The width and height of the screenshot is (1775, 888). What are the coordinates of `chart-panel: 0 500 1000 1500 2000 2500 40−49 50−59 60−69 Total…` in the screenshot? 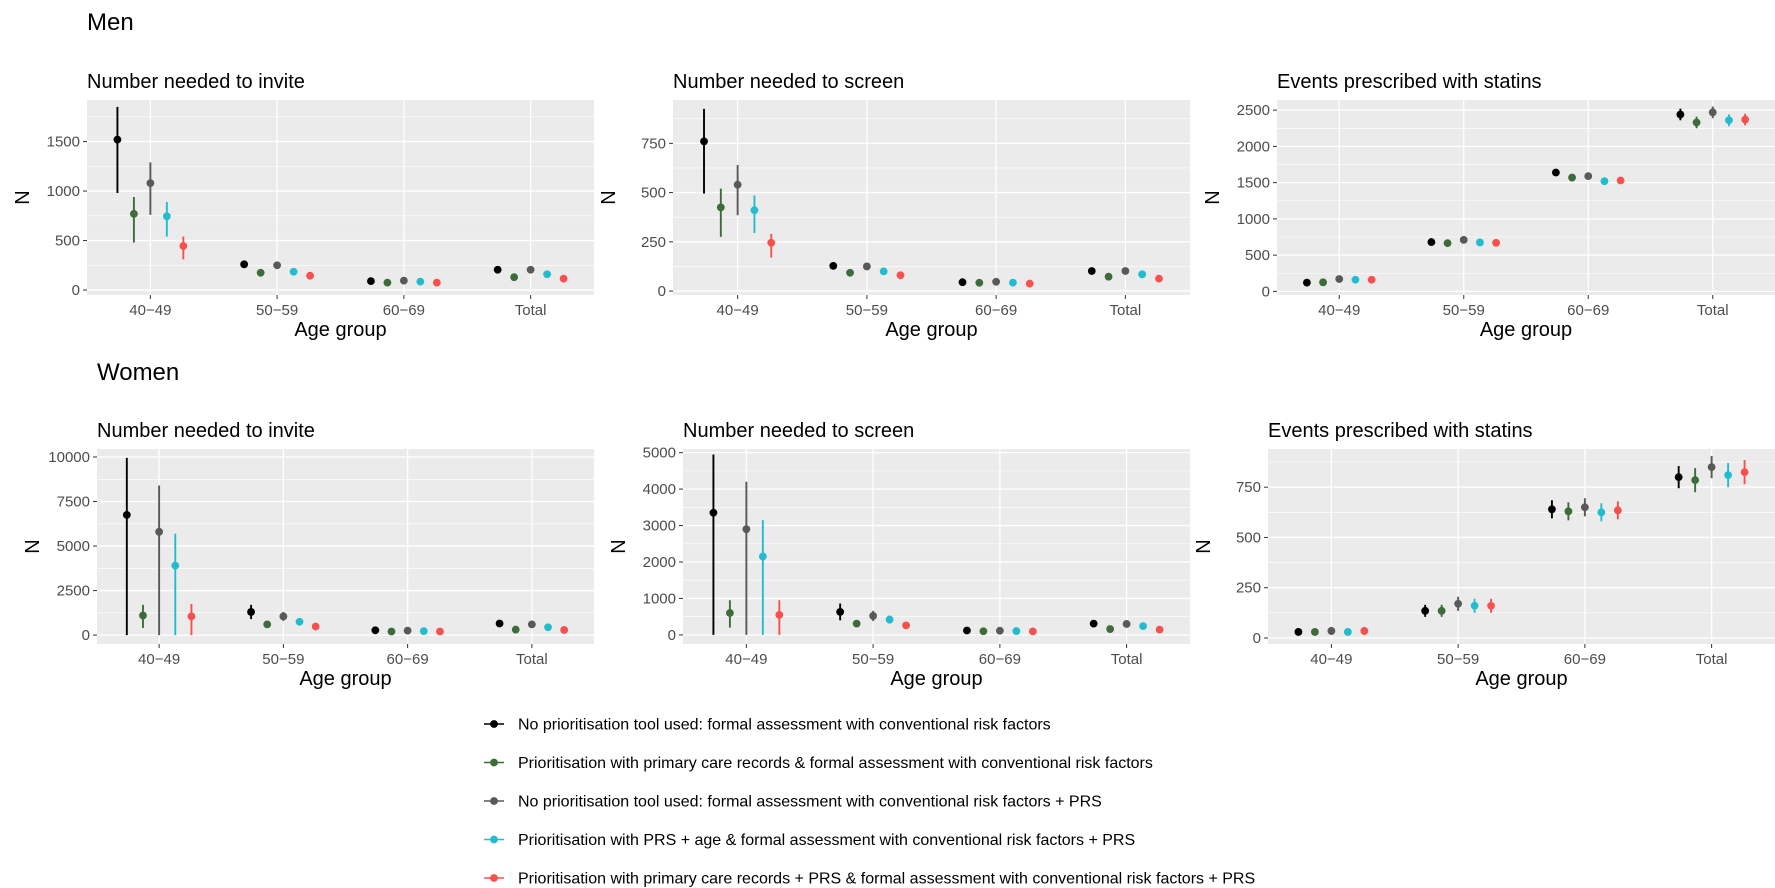 It's located at (1488, 206).